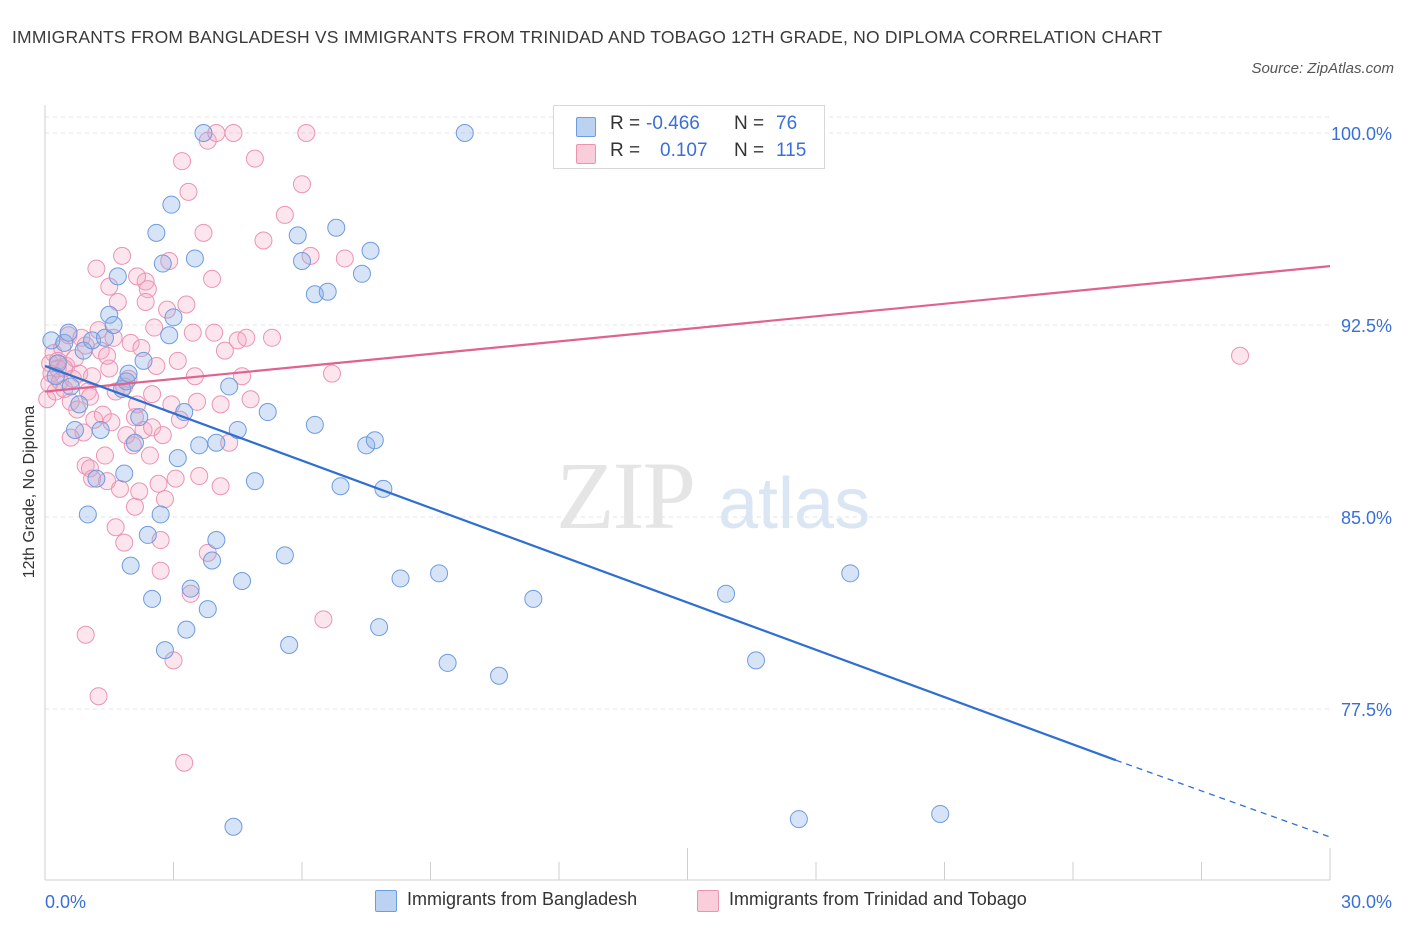 This screenshot has height=930, width=1406. What do you see at coordinates (1361, 134) in the screenshot?
I see `y-tick-label: 100.0%` at bounding box center [1361, 134].